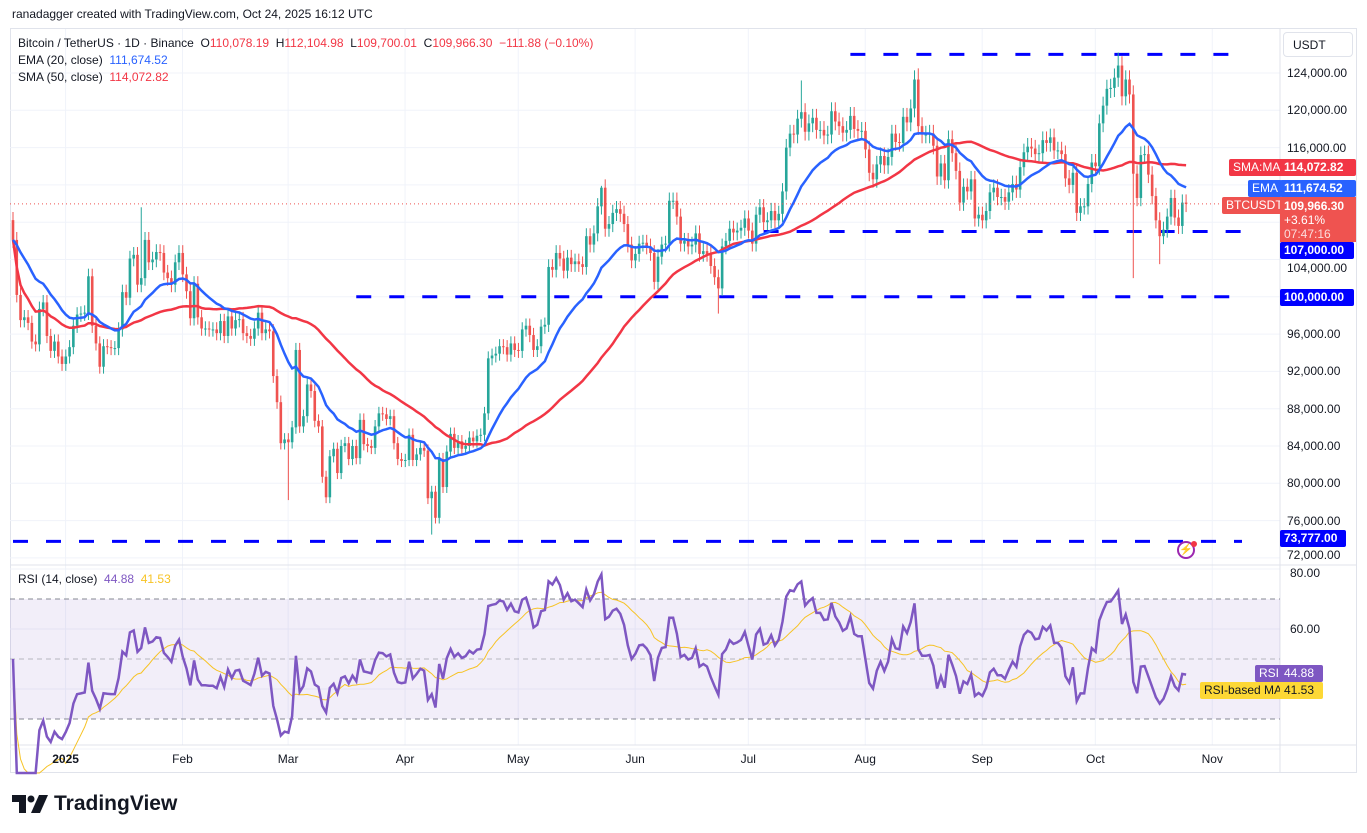 The image size is (1367, 833). Describe the element at coordinates (1318, 44) in the screenshot. I see `currency-button: USDT` at that location.